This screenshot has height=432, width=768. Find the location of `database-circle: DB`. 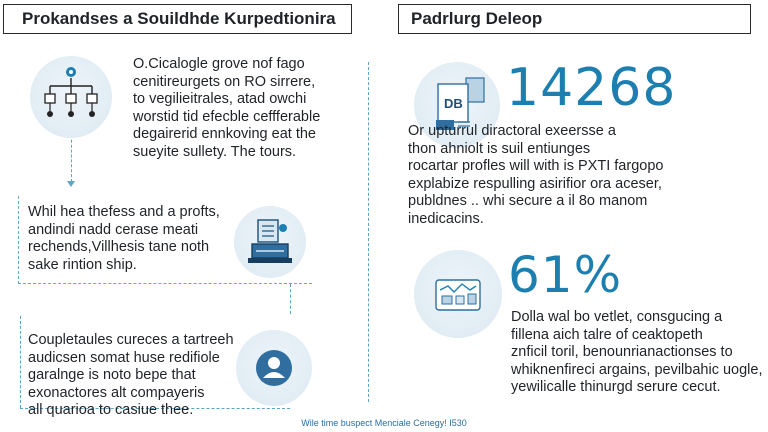

database-circle: DB is located at coordinates (457, 105).